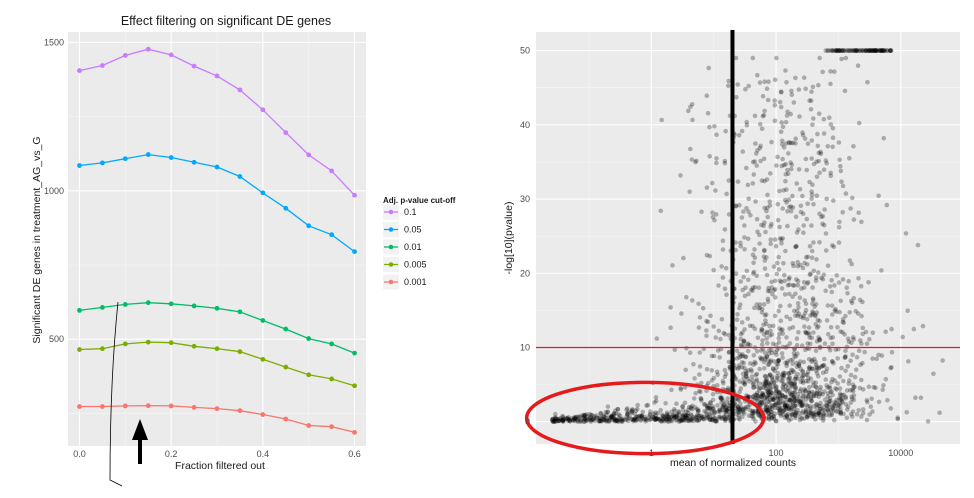 Image resolution: width=974 pixels, height=498 pixels. Describe the element at coordinates (263, 454) in the screenshot. I see `left-x-tick-label: 0.4` at that location.